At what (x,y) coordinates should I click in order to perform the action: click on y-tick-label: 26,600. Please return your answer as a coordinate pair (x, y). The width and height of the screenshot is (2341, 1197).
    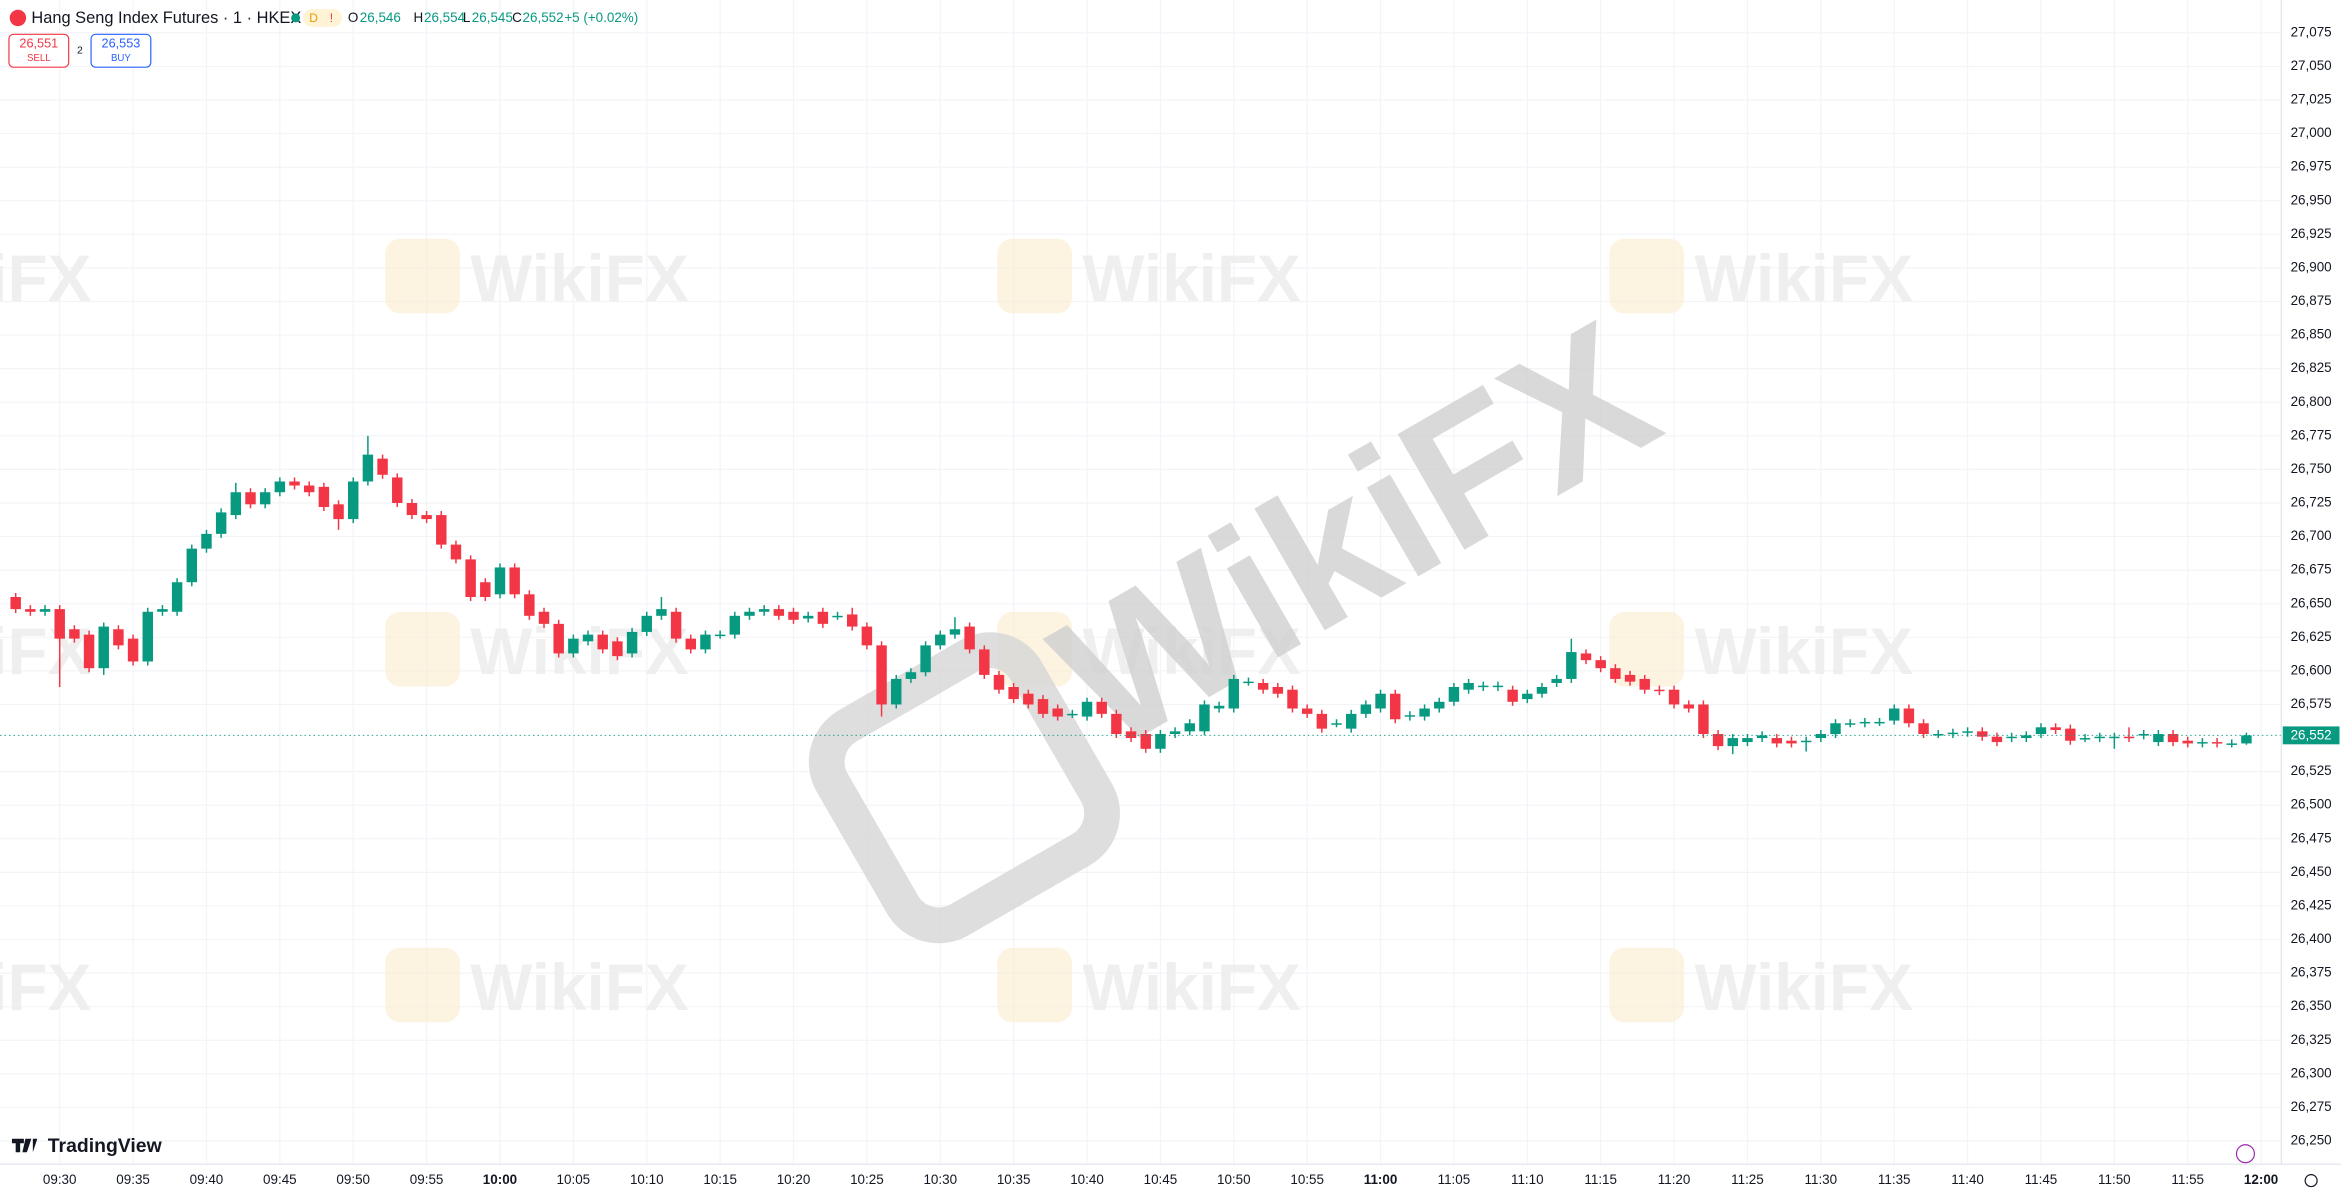
    Looking at the image, I should click on (2311, 669).